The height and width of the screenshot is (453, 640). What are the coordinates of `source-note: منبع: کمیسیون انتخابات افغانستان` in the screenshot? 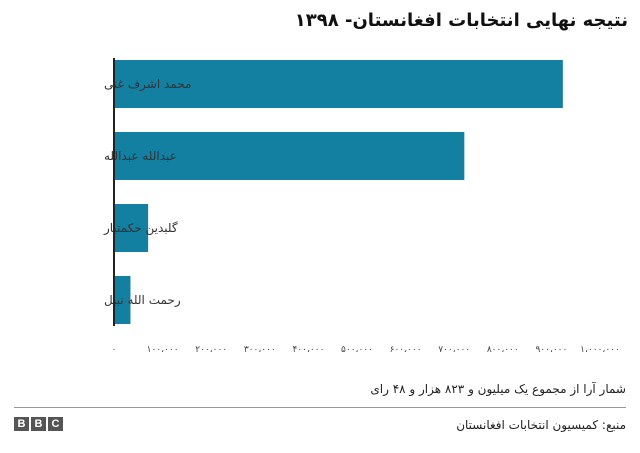 It's located at (541, 425).